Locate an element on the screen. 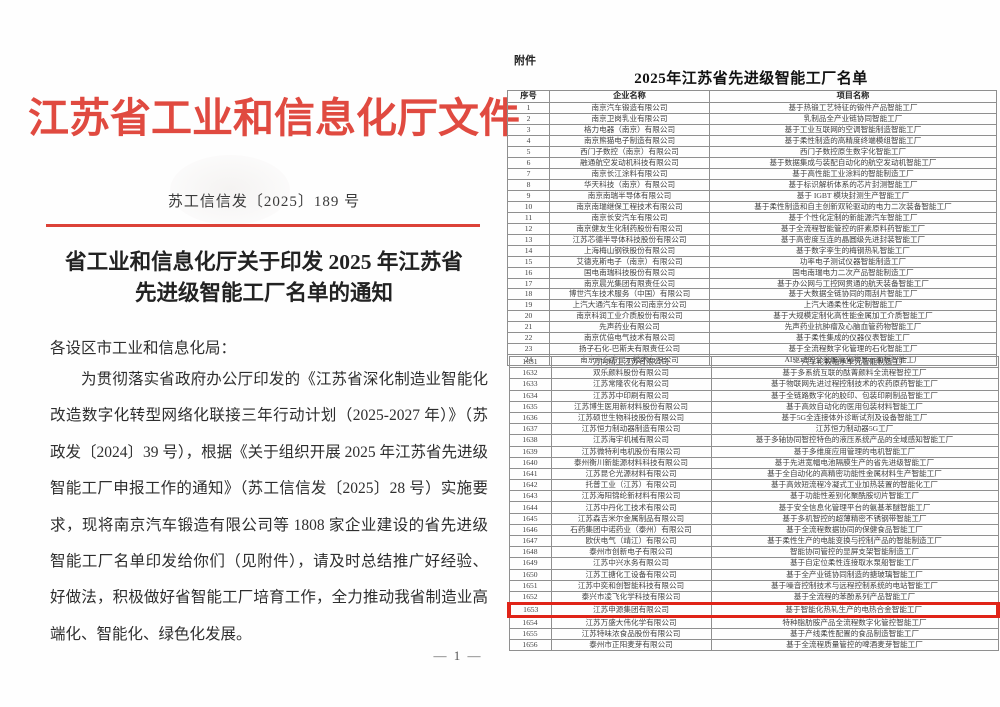  row-project: 基于高性能工业涂料的智能制造工厂 is located at coordinates (853, 173).